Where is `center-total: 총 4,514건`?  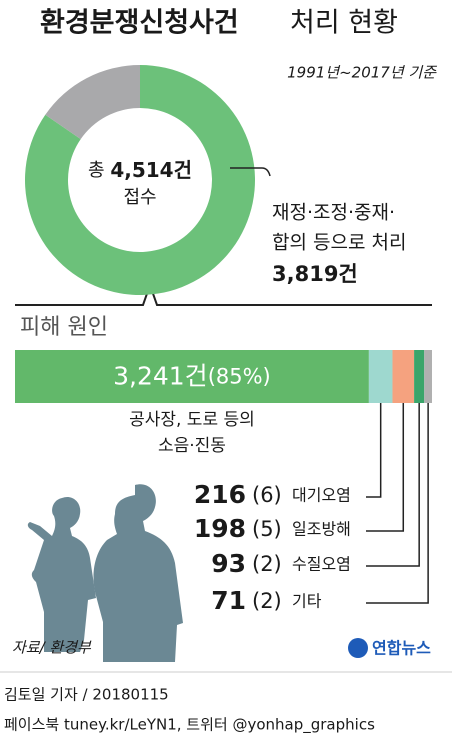 center-total: 총 4,514건 is located at coordinates (140, 170).